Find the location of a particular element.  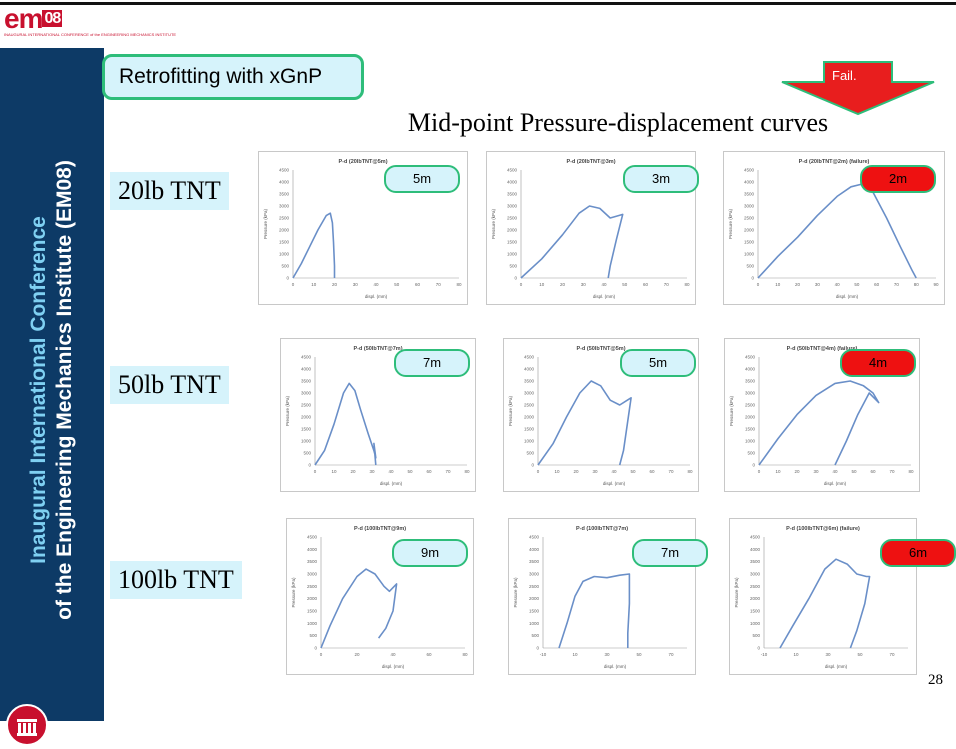

chart-title: P-d (100lbTNT@7m) is located at coordinates (602, 529).